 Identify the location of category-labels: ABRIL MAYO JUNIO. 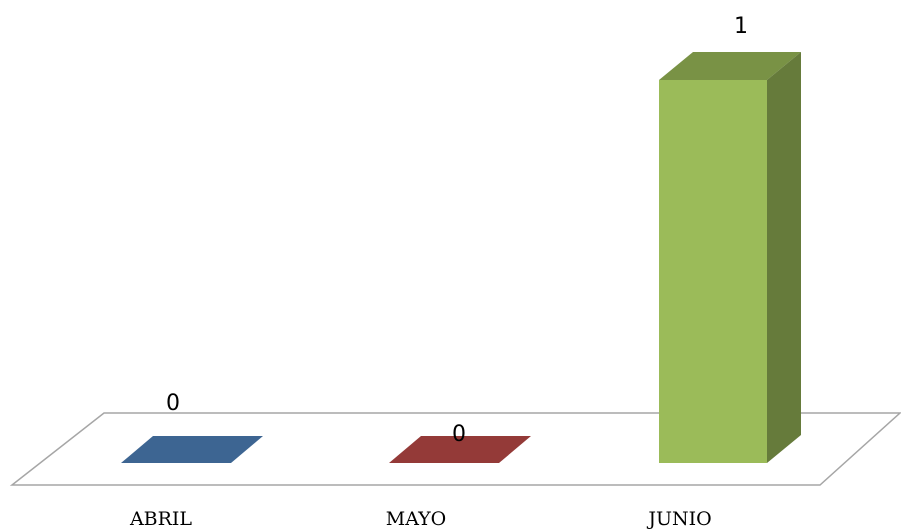
(420, 519).